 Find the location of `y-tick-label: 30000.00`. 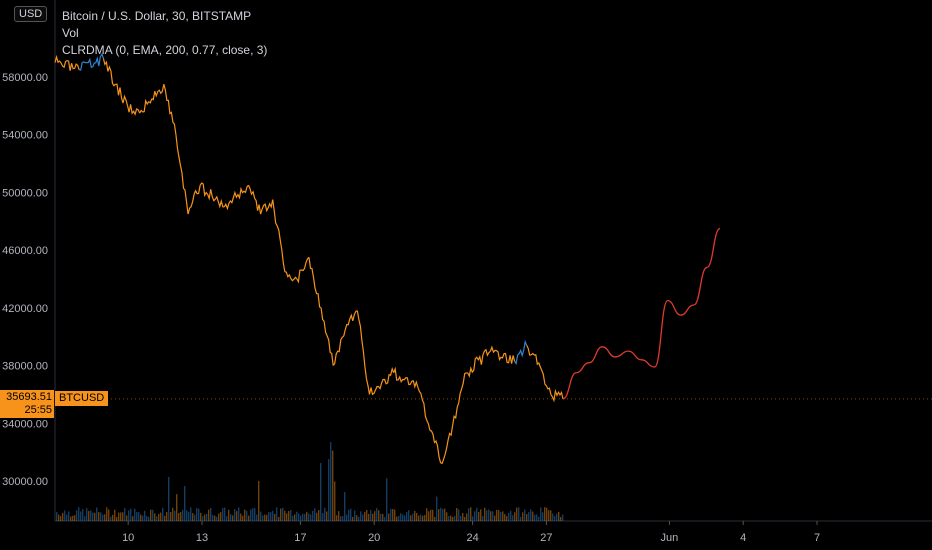

y-tick-label: 30000.00 is located at coordinates (25, 482).